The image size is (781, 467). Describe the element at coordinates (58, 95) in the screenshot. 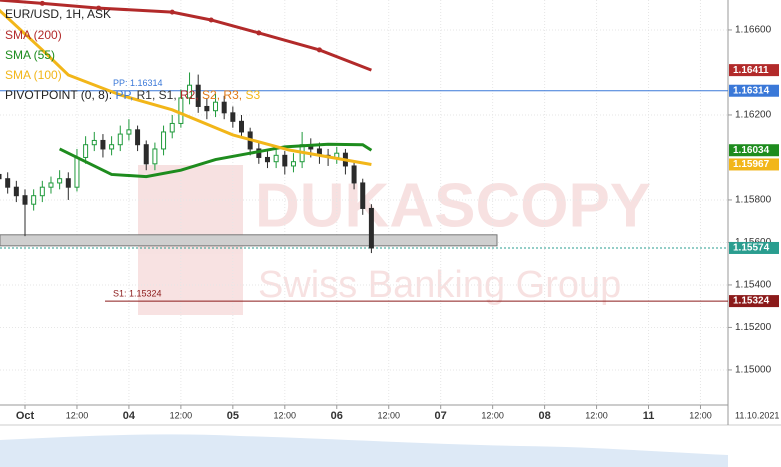

I see `pivot-legend-label: PIVOTPOINT (0, 8):` at that location.